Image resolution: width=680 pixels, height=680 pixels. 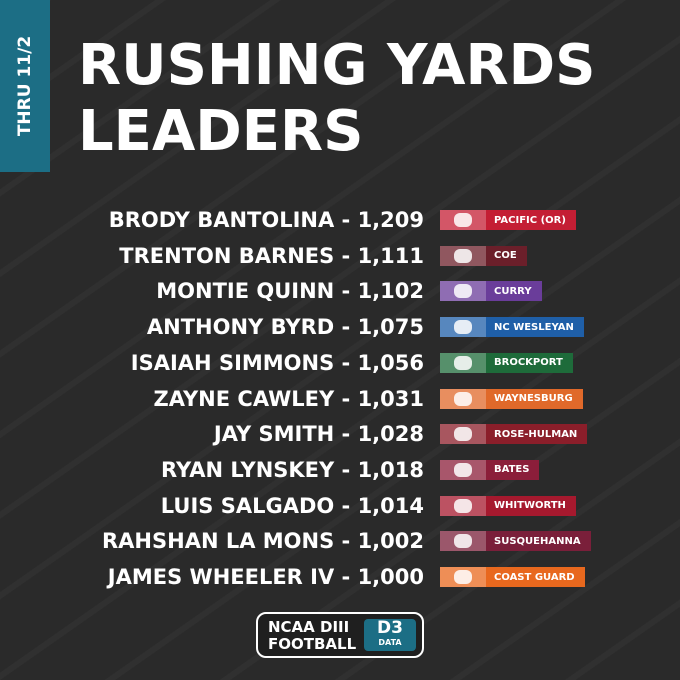 What do you see at coordinates (534, 327) in the screenshot?
I see `school-name: NC WESLEYAN` at bounding box center [534, 327].